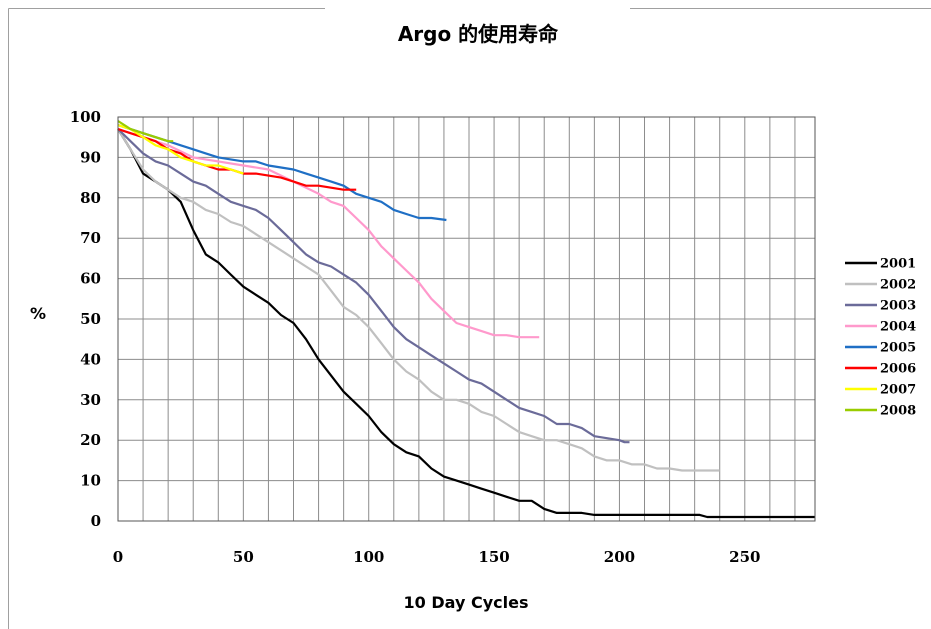 The height and width of the screenshot is (629, 931). Describe the element at coordinates (898, 264) in the screenshot. I see `legend-label: 2001` at that location.